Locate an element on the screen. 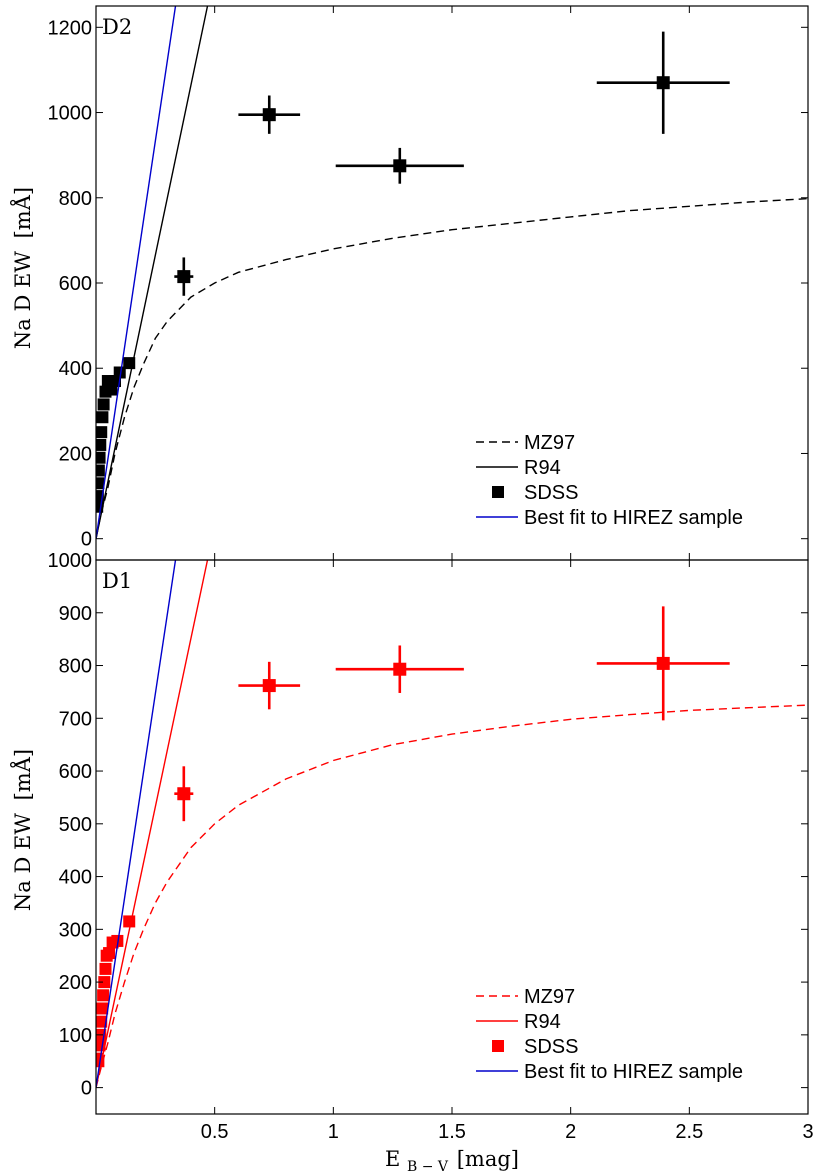  x-axis-label-sub: B − V is located at coordinates (428, 1167).